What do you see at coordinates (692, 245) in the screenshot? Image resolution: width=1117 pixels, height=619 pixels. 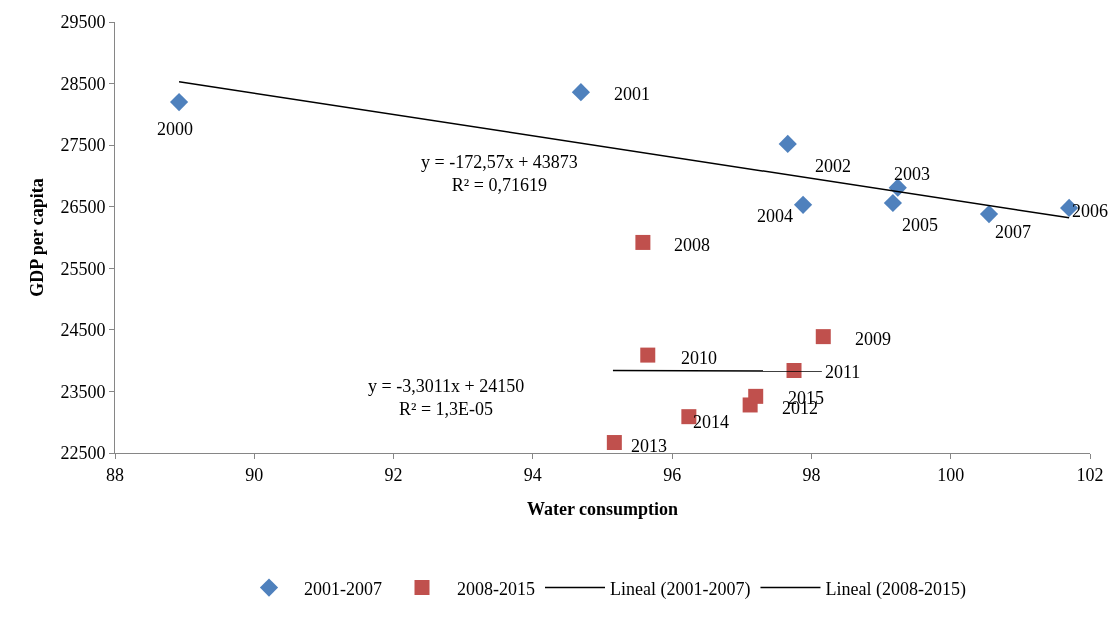 I see `annotation: 2008` at bounding box center [692, 245].